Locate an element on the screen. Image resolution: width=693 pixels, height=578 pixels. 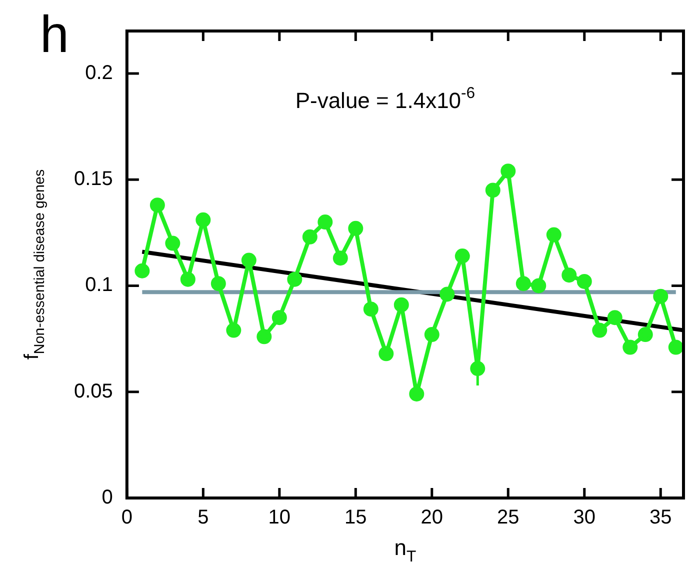
y-tick-label: 0 is located at coordinates (107, 497).